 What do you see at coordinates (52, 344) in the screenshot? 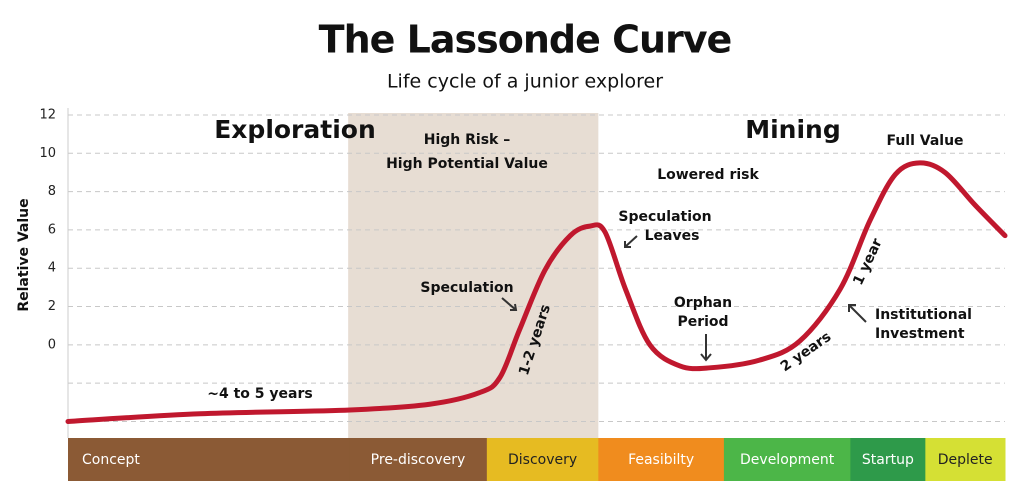
I see `y-tick-label: 0` at bounding box center [52, 344].